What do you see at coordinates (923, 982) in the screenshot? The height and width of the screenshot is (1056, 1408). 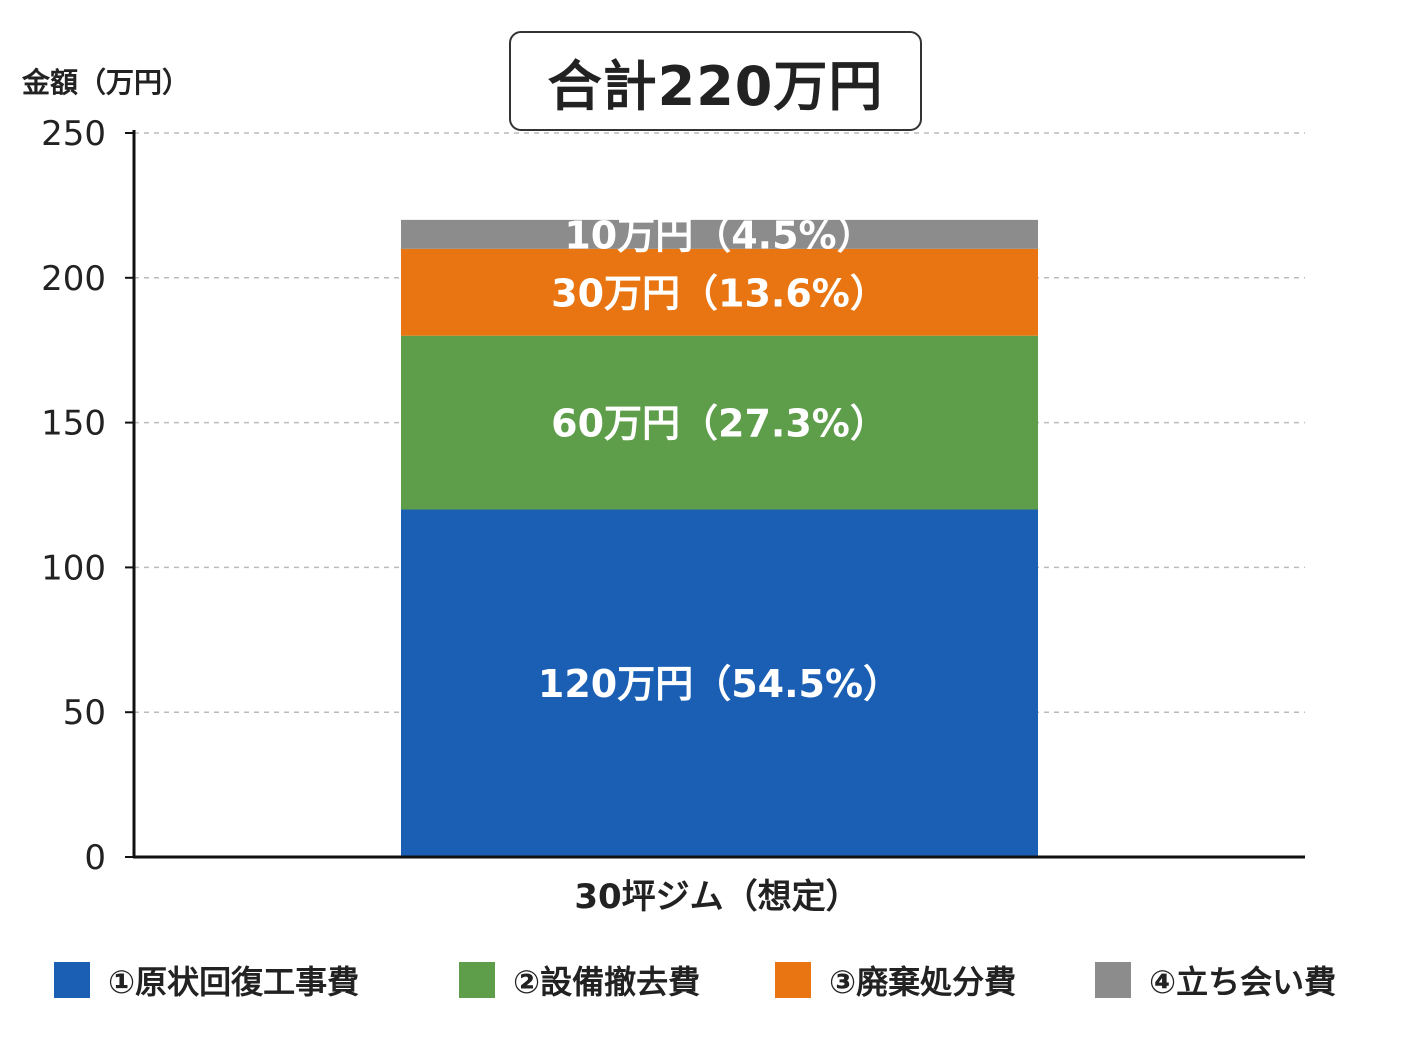 I see `legend-label-disposal: ③廃棄処分費` at bounding box center [923, 982].